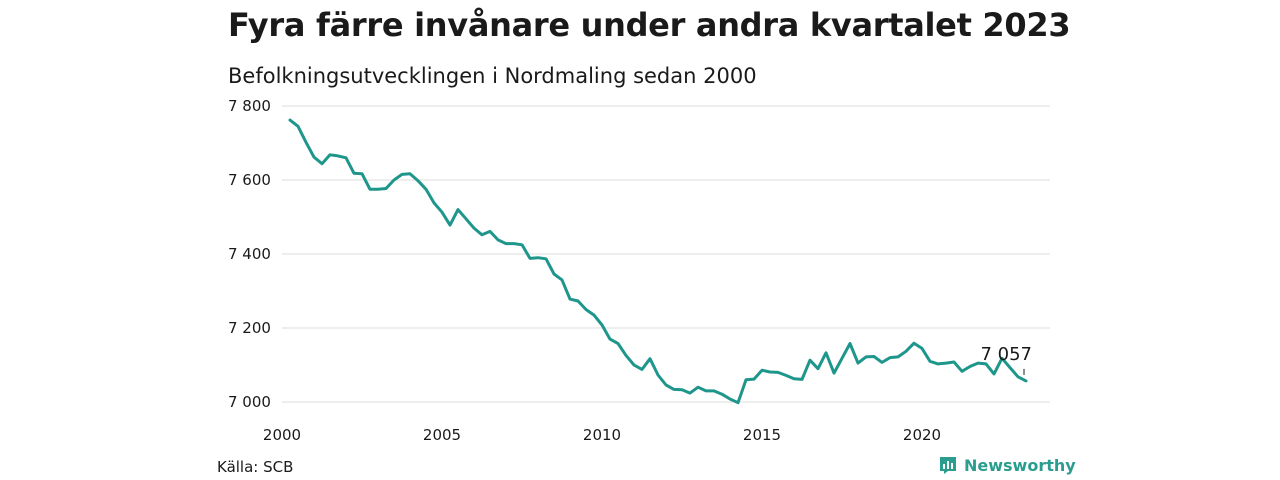 The height and width of the screenshot is (480, 1280). What do you see at coordinates (249, 328) in the screenshot?
I see `y-tick-label: 7 200` at bounding box center [249, 328].